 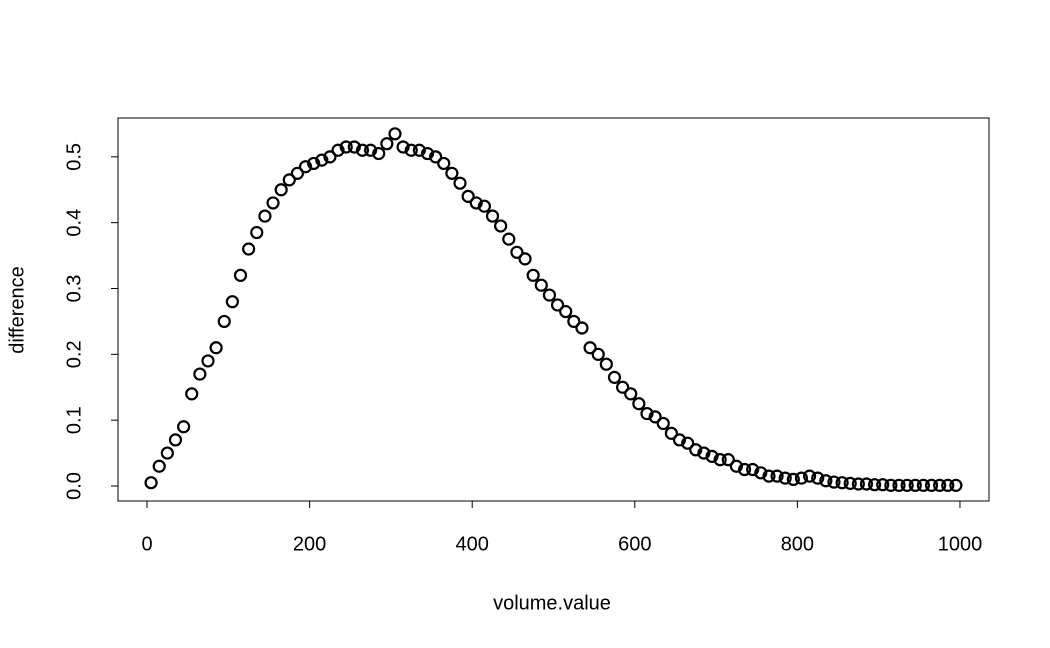 What do you see at coordinates (634, 544) in the screenshot?
I see `x-tick-label: 600` at bounding box center [634, 544].